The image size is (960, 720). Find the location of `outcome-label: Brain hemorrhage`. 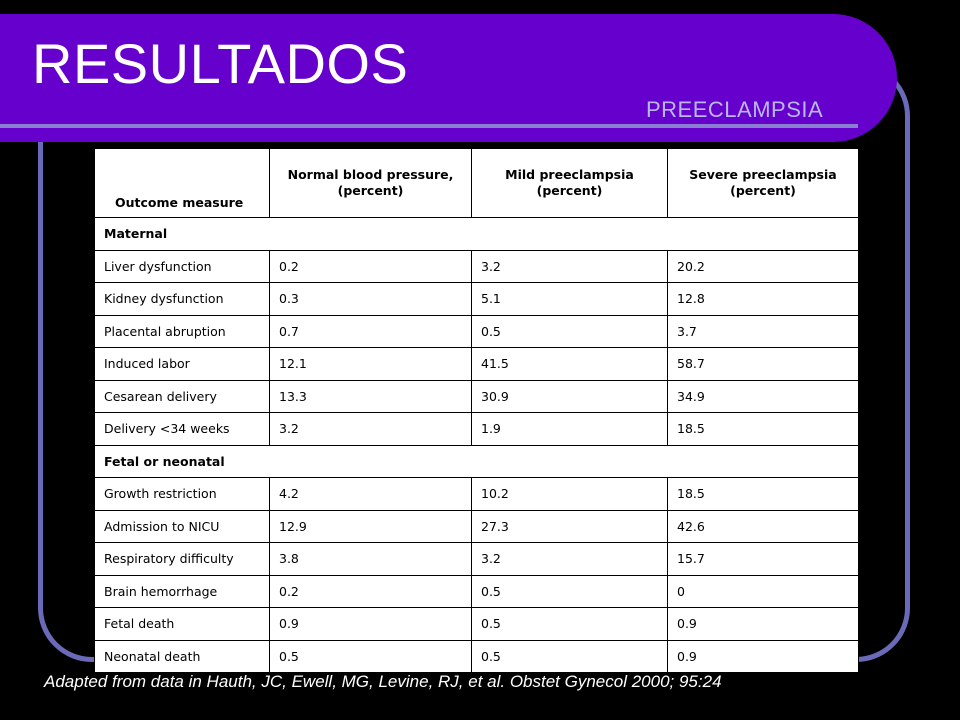

outcome-label: Brain hemorrhage is located at coordinates (182, 591).